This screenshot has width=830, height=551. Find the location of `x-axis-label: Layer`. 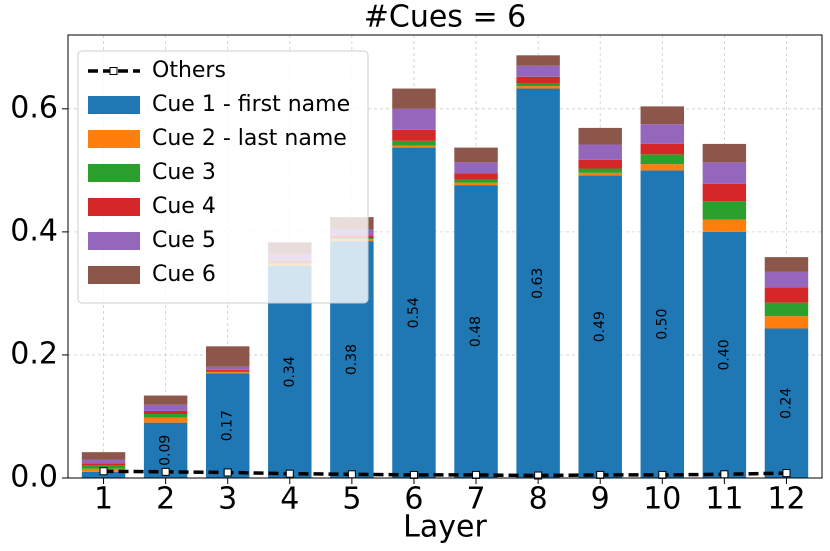

x-axis-label: Layer is located at coordinates (445, 527).